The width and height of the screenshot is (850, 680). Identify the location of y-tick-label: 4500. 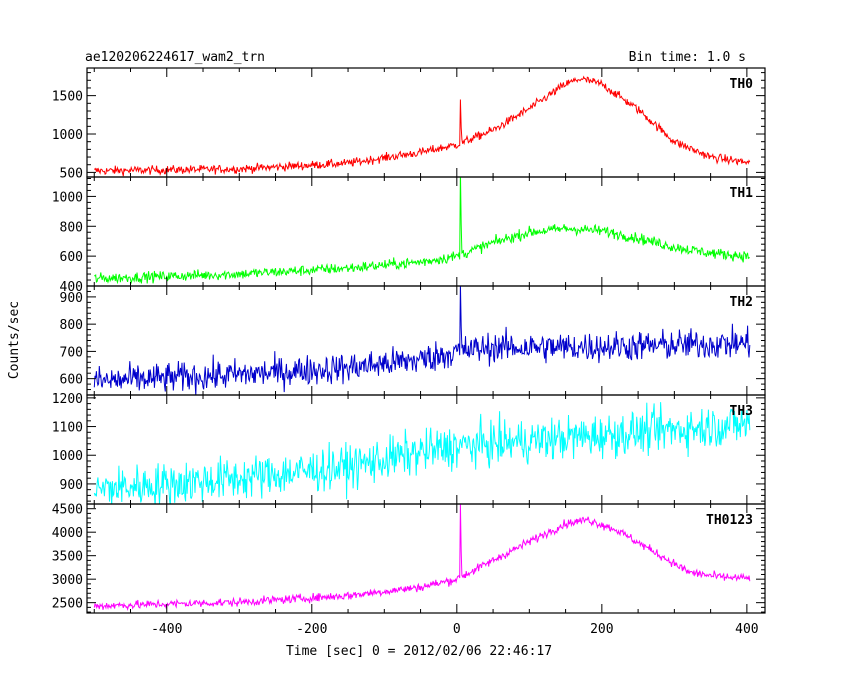
(67, 510).